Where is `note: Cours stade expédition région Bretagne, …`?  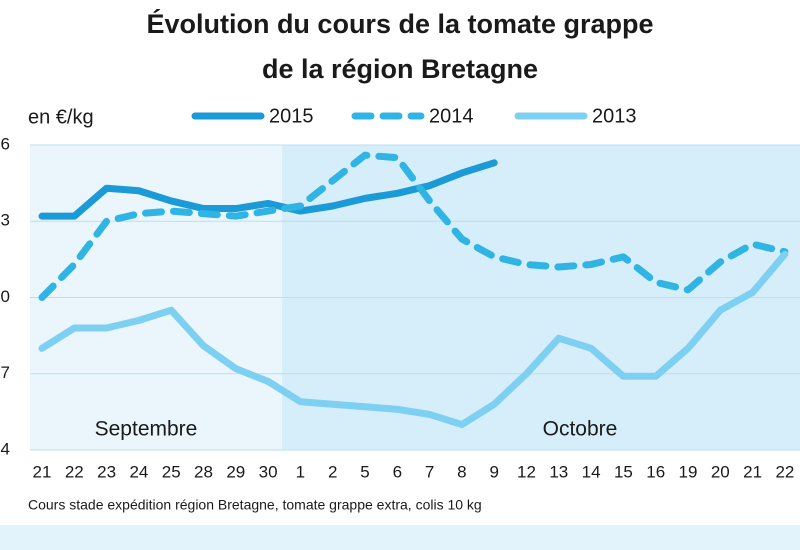 note: Cours stade expédition région Bretagne, … is located at coordinates (255, 505).